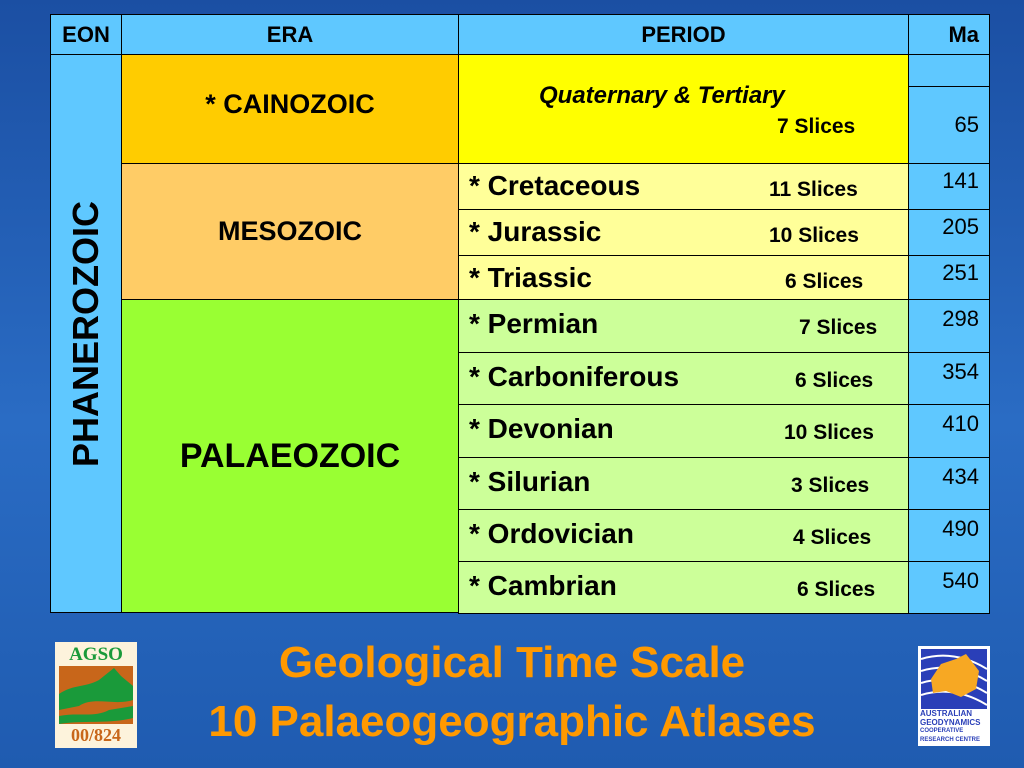 This screenshot has width=1024, height=768. Describe the element at coordinates (290, 109) in the screenshot. I see `era-cainozoic: * CAINOZOIC` at that location.